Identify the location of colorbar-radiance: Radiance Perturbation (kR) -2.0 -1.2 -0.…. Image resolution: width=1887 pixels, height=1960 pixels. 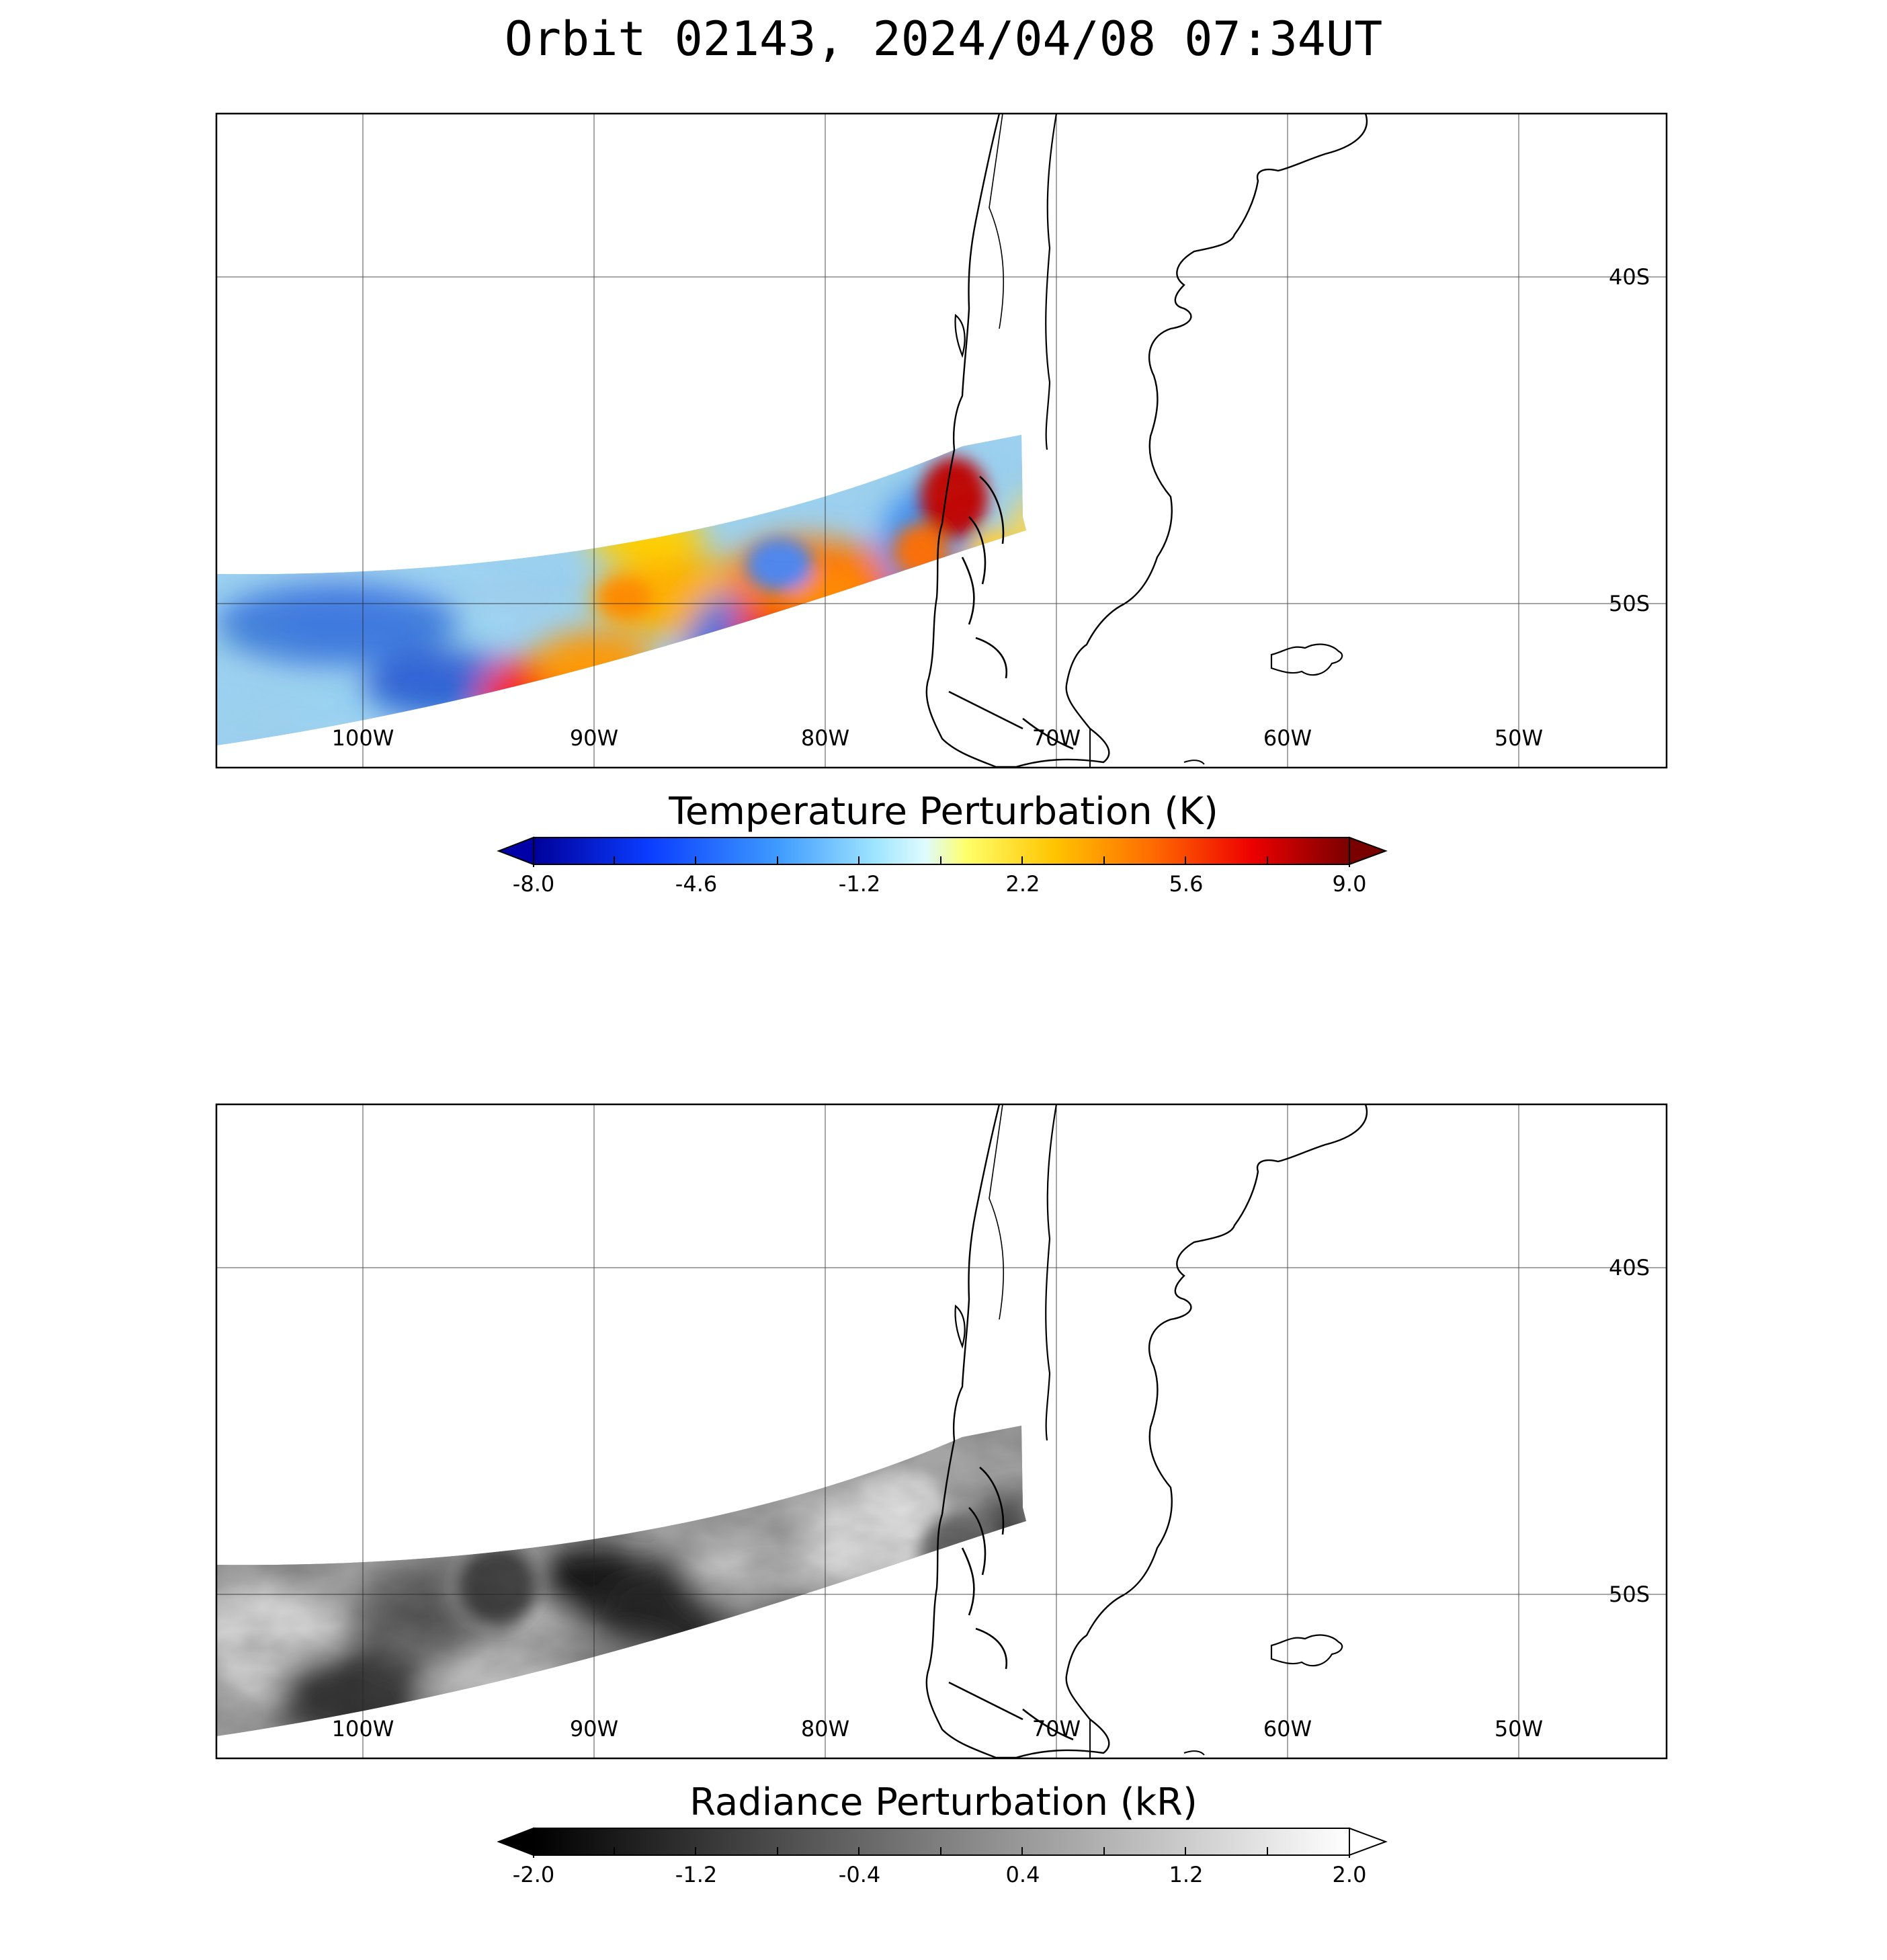
(943, 1834).